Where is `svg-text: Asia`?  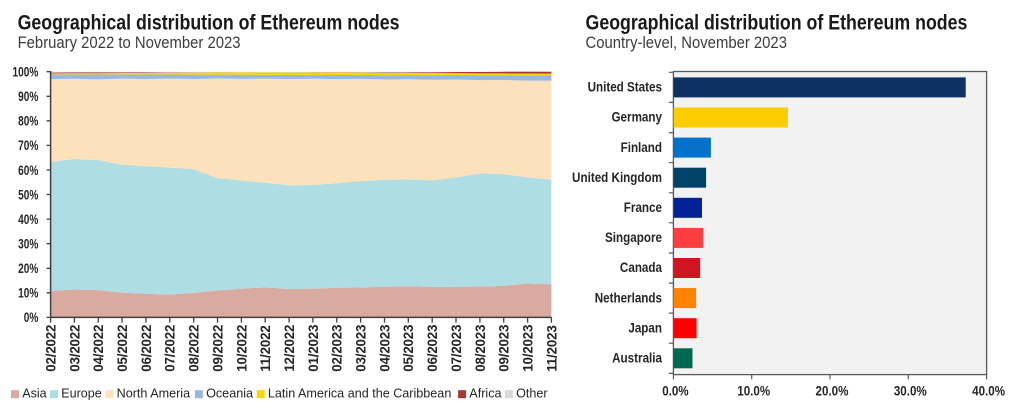
svg-text: Asia is located at coordinates (34, 394).